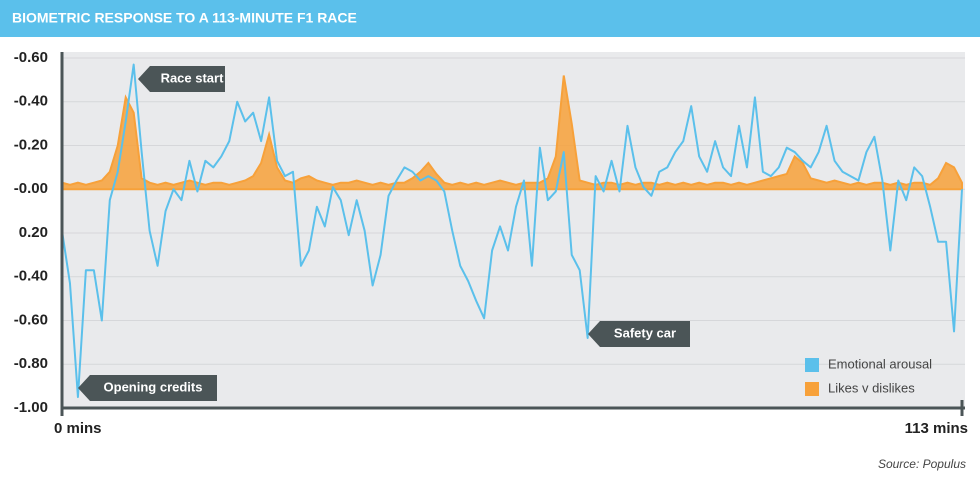 This screenshot has height=480, width=980. I want to click on callout: Safety car, so click(639, 334).